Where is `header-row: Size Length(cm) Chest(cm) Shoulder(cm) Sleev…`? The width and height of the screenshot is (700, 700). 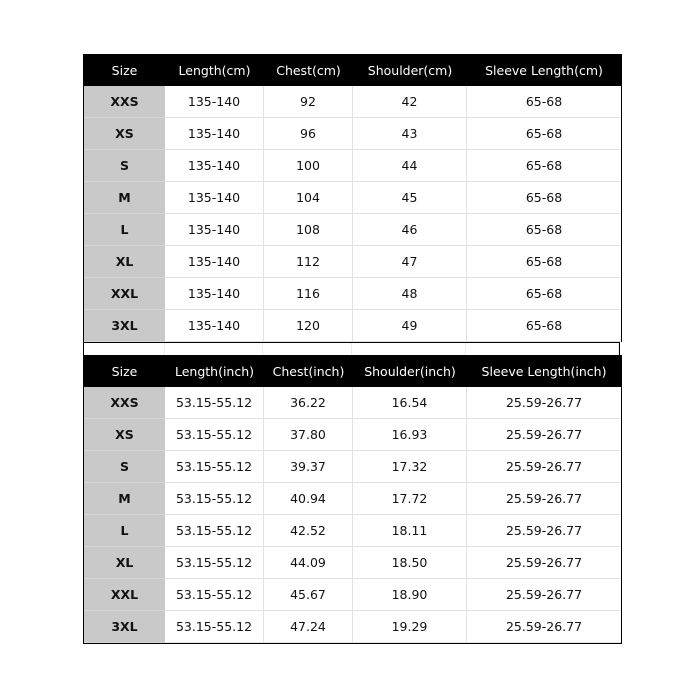 header-row: Size Length(cm) Chest(cm) Shoulder(cm) Sleev… is located at coordinates (352, 70).